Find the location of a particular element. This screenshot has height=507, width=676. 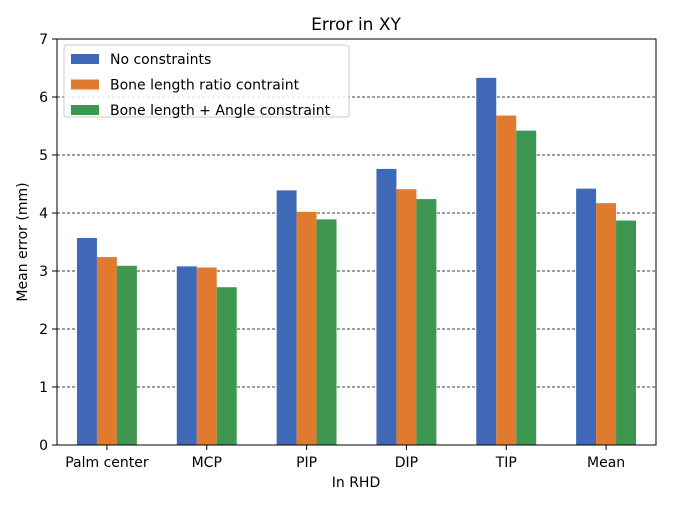

legend-box is located at coordinates (206, 81).